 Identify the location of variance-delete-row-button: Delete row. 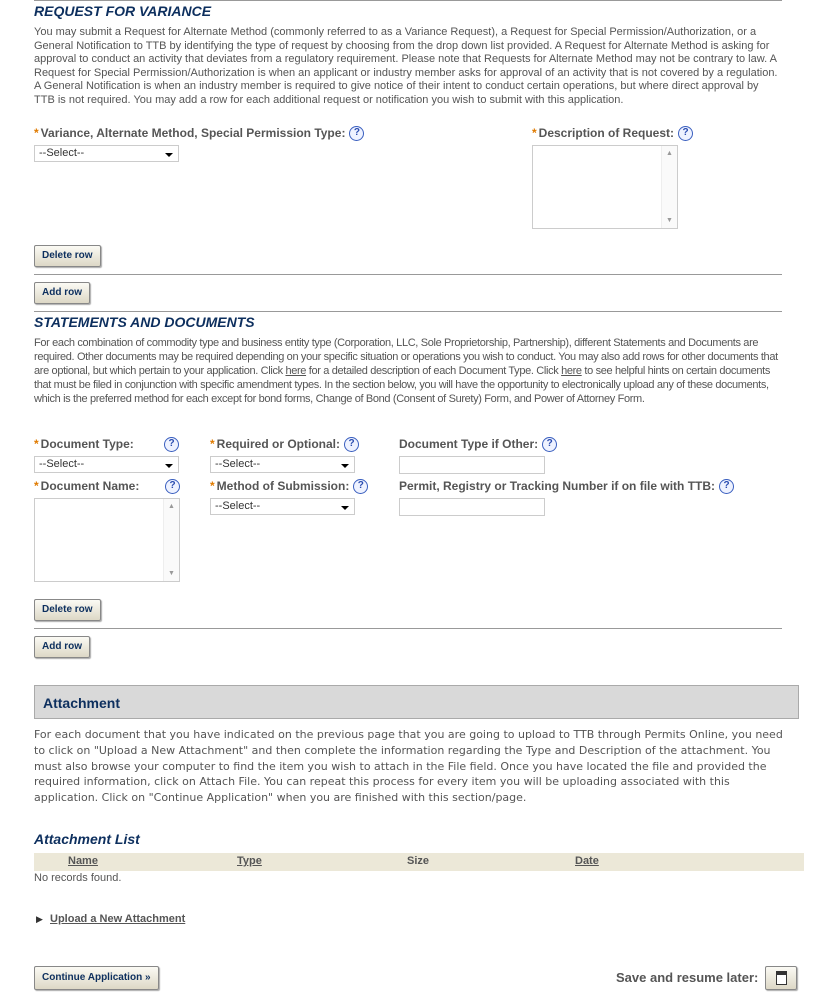
(67, 256).